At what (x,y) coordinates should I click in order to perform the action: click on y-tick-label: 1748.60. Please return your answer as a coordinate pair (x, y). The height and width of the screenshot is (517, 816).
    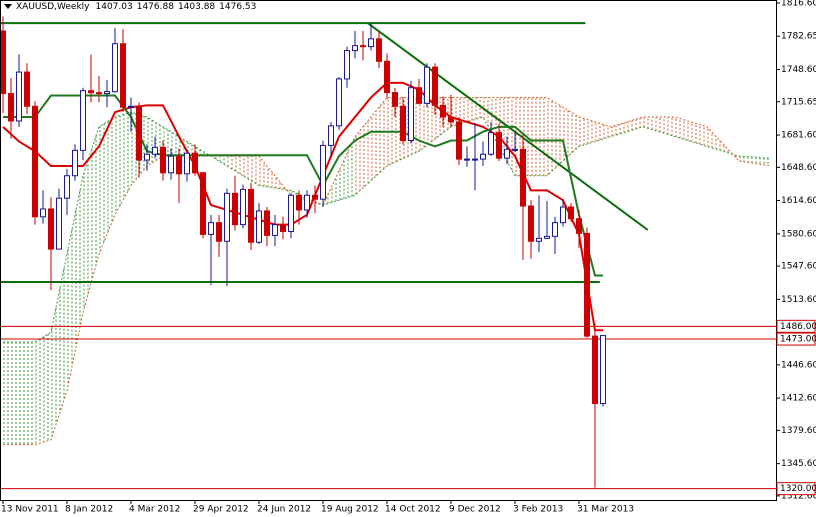
    Looking at the image, I should click on (798, 70).